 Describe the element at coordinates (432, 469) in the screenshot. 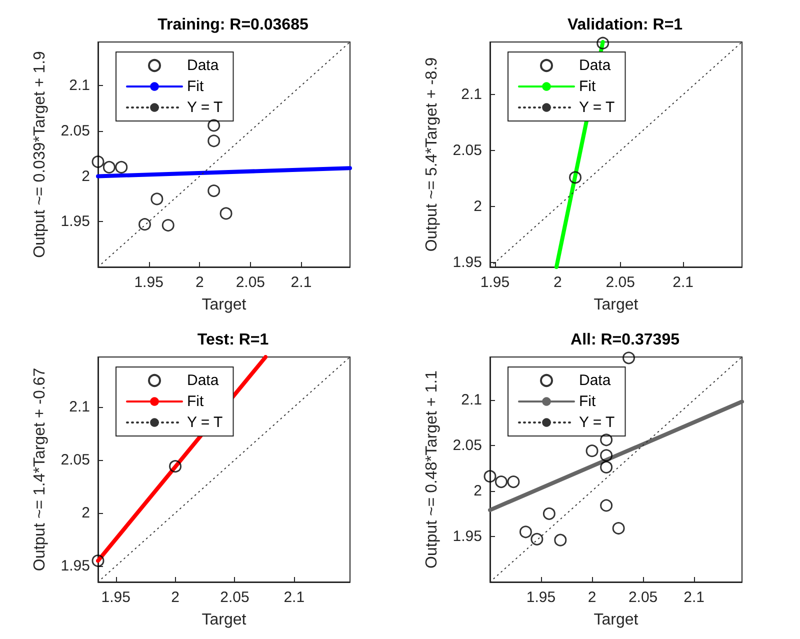

I see `y-axis-title: Output ~= 0.48*Target + 1.1` at that location.